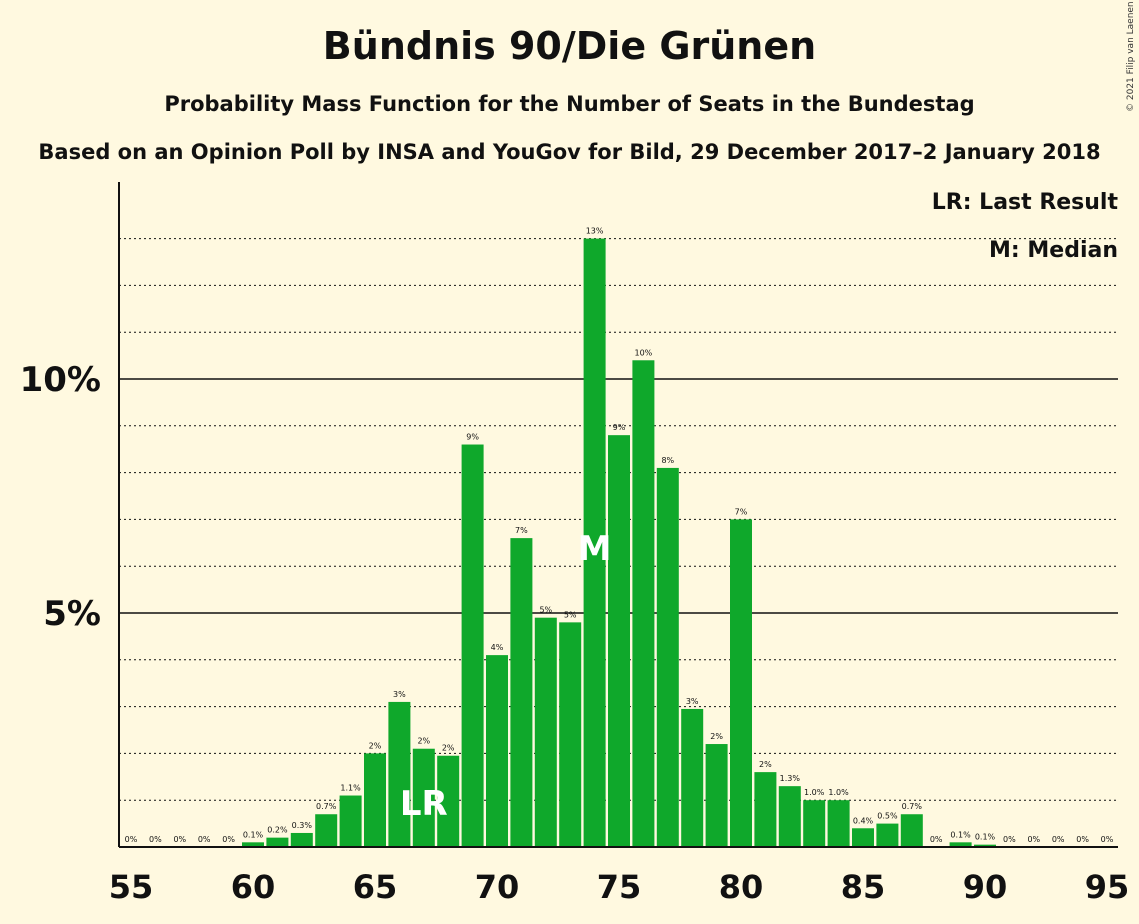 The height and width of the screenshot is (924, 1139). What do you see at coordinates (72, 614) in the screenshot?
I see `y-tick-label: 5%` at bounding box center [72, 614].